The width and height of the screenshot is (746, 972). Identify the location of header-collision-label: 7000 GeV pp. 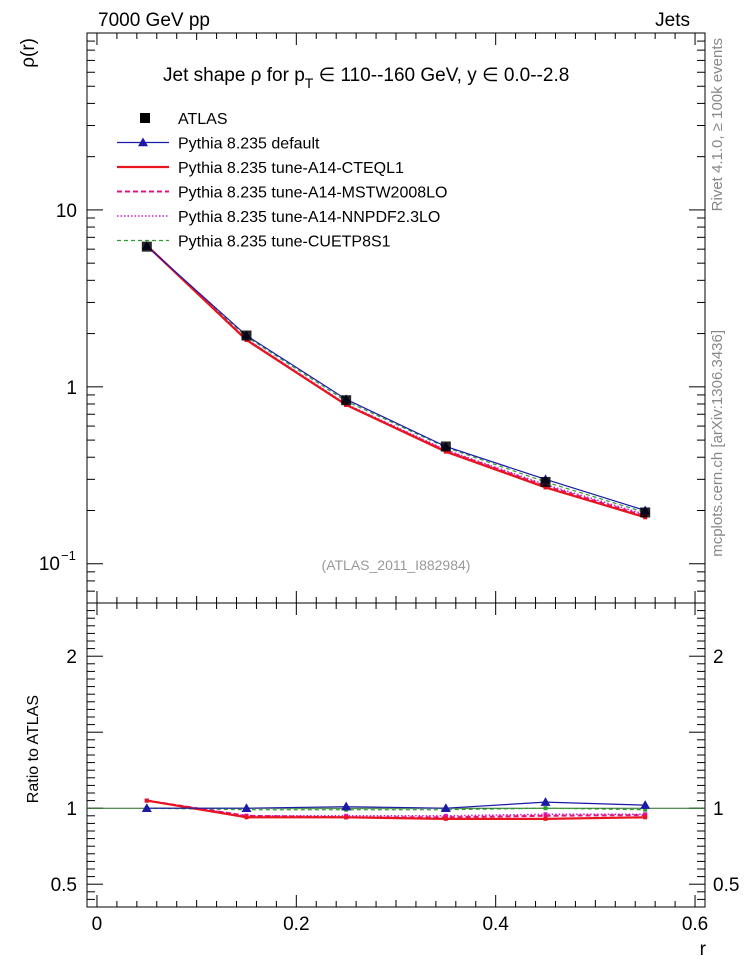
(154, 20).